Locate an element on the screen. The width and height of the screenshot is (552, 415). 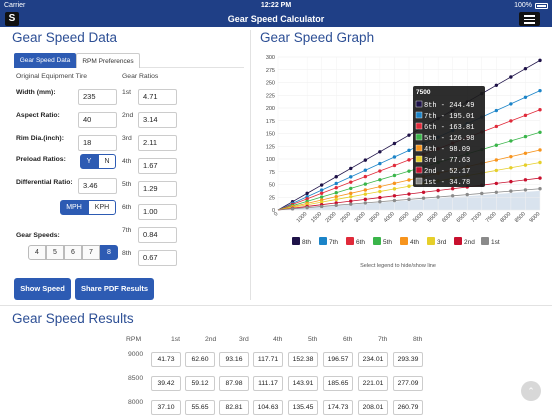
x-tick-label: 7500 is located at coordinates (491, 217).